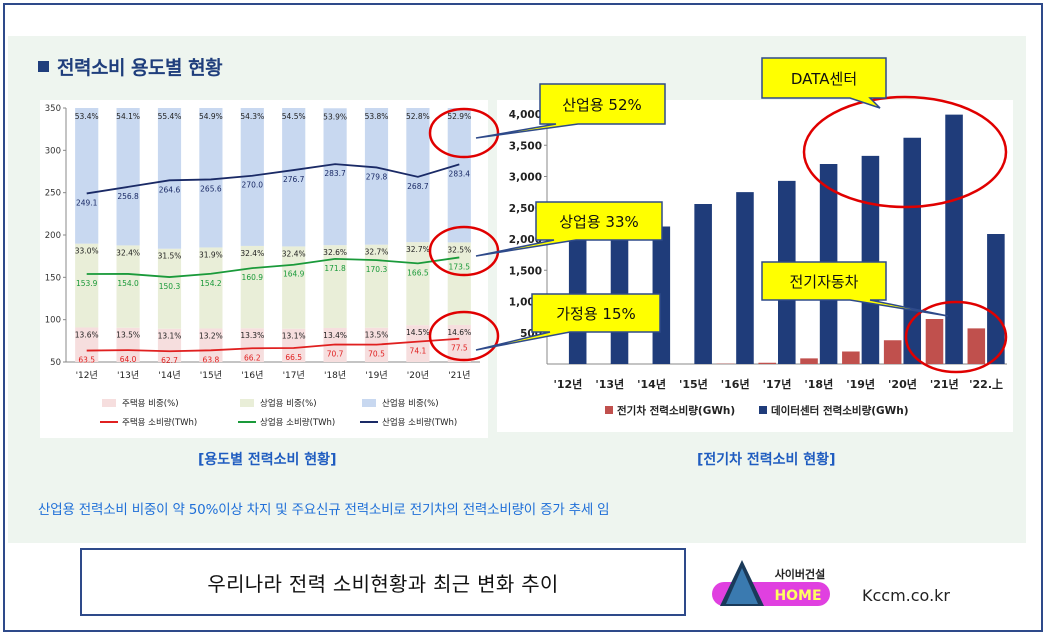  I want to click on label-residential-consumption: 74.1, so click(418, 351).